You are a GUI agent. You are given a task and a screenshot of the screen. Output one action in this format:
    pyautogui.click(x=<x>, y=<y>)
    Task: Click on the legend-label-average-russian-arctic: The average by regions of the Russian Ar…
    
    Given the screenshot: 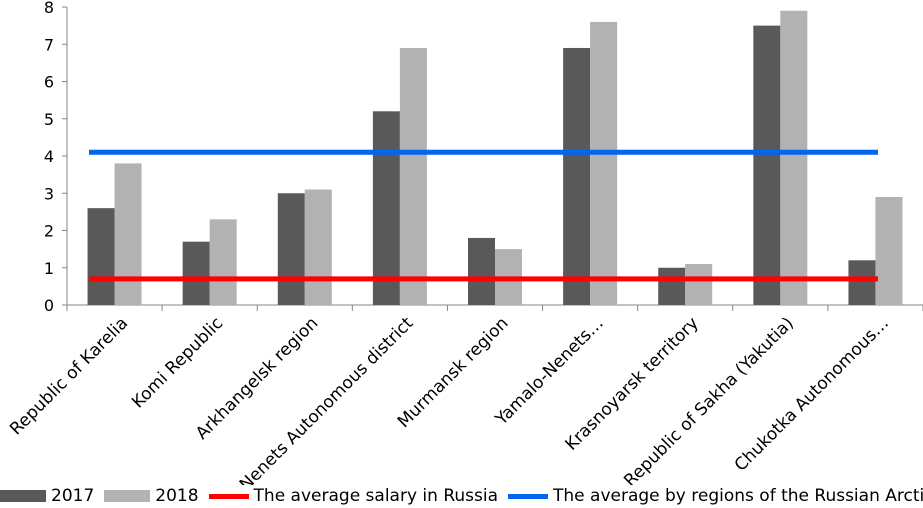 What is the action you would take?
    pyautogui.click(x=738, y=496)
    